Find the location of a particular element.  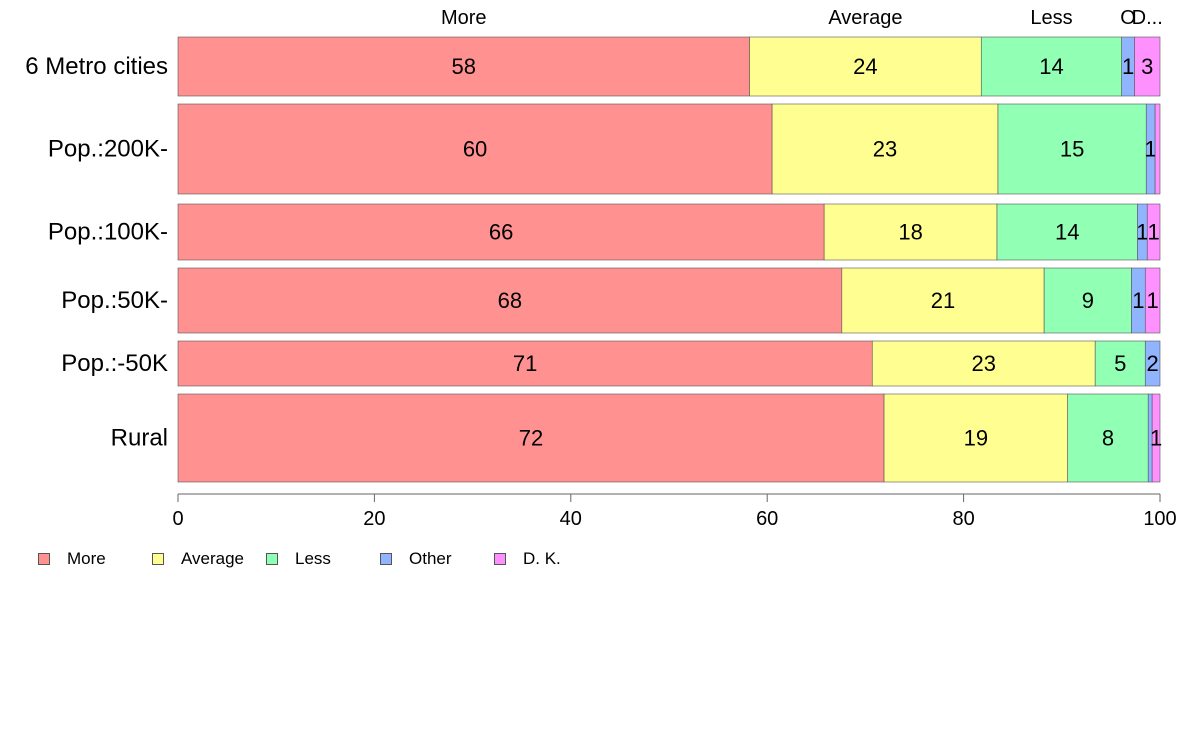

legend-label-average: Average is located at coordinates (213, 558).